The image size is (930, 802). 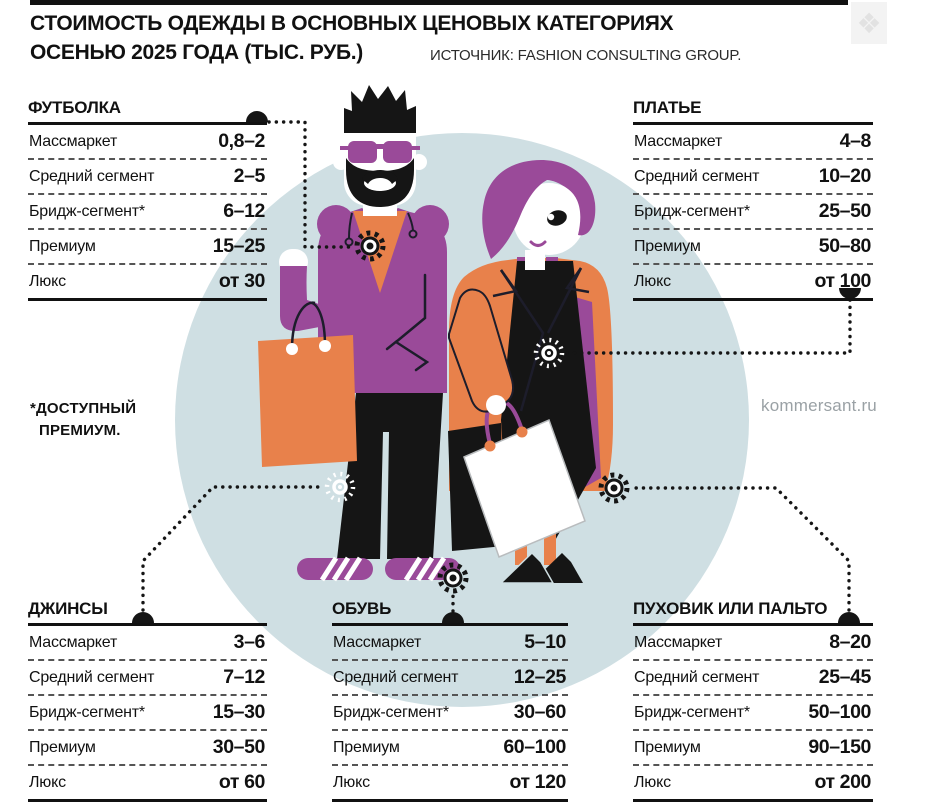 I want to click on price-range-value: 5–10, so click(x=545, y=642).